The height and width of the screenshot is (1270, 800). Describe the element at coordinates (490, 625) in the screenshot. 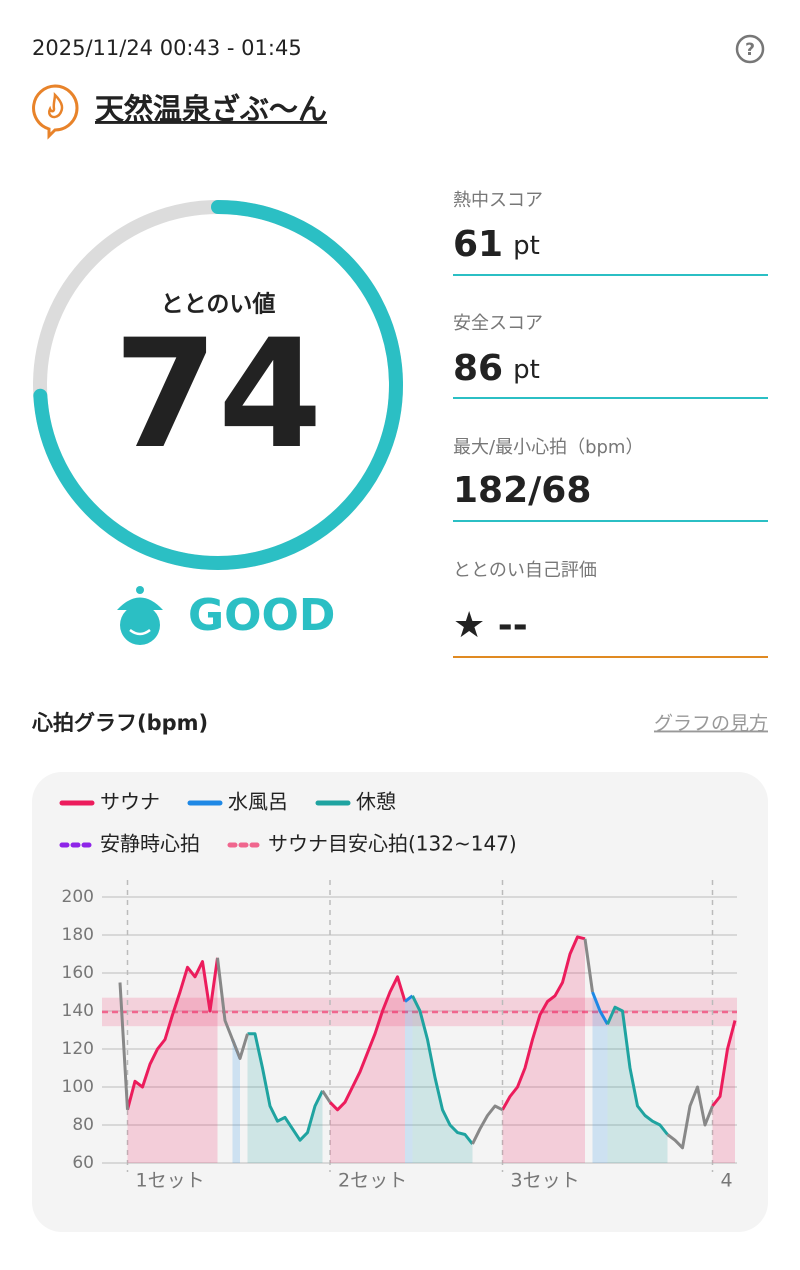

I see `self-rating: ★ --` at that location.